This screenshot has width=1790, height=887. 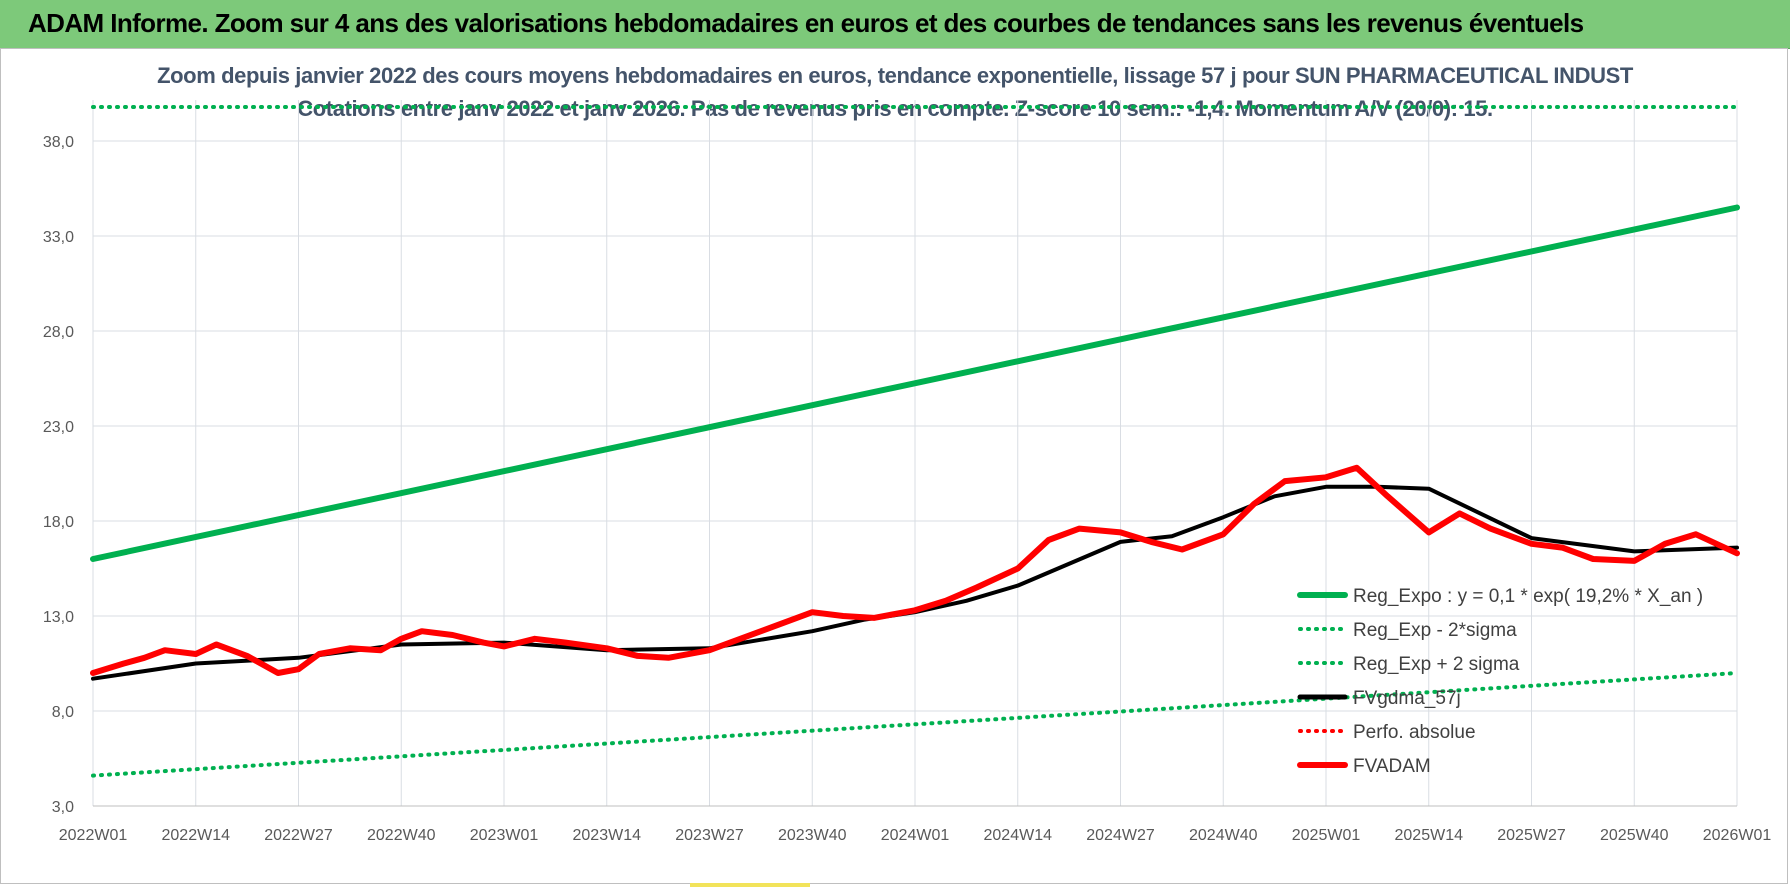 What do you see at coordinates (750, 885) in the screenshot?
I see `bottom-marker` at bounding box center [750, 885].